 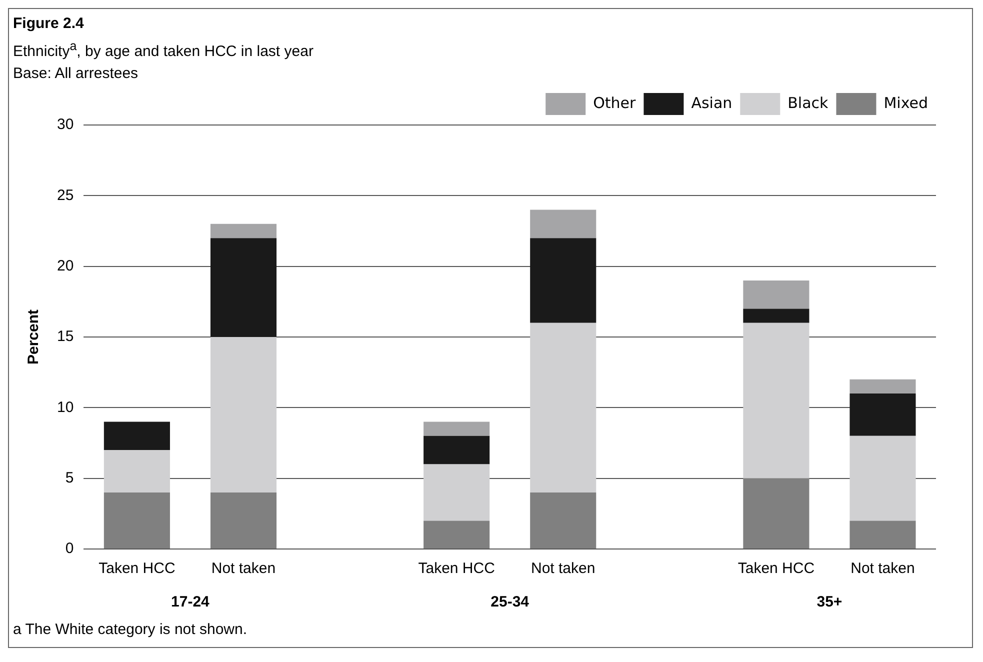 I want to click on text: Base: All arrestees, so click(x=76, y=74).